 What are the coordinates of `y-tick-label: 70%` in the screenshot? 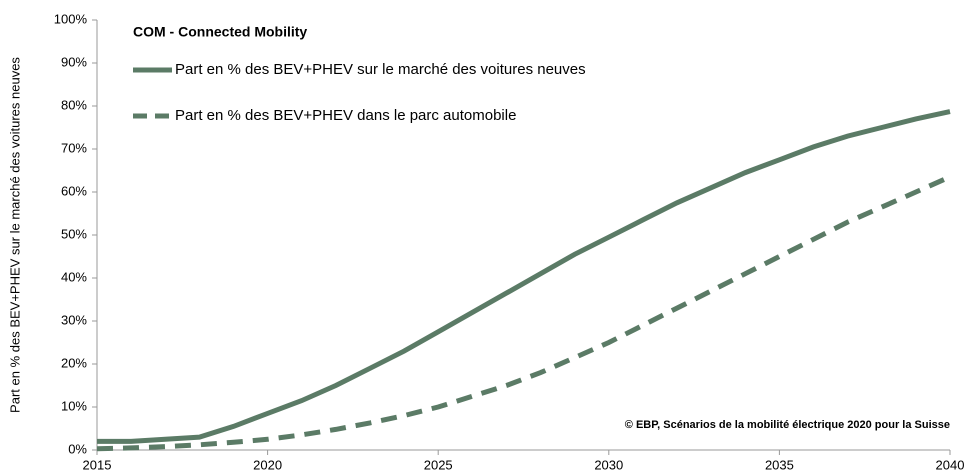 It's located at (74, 147).